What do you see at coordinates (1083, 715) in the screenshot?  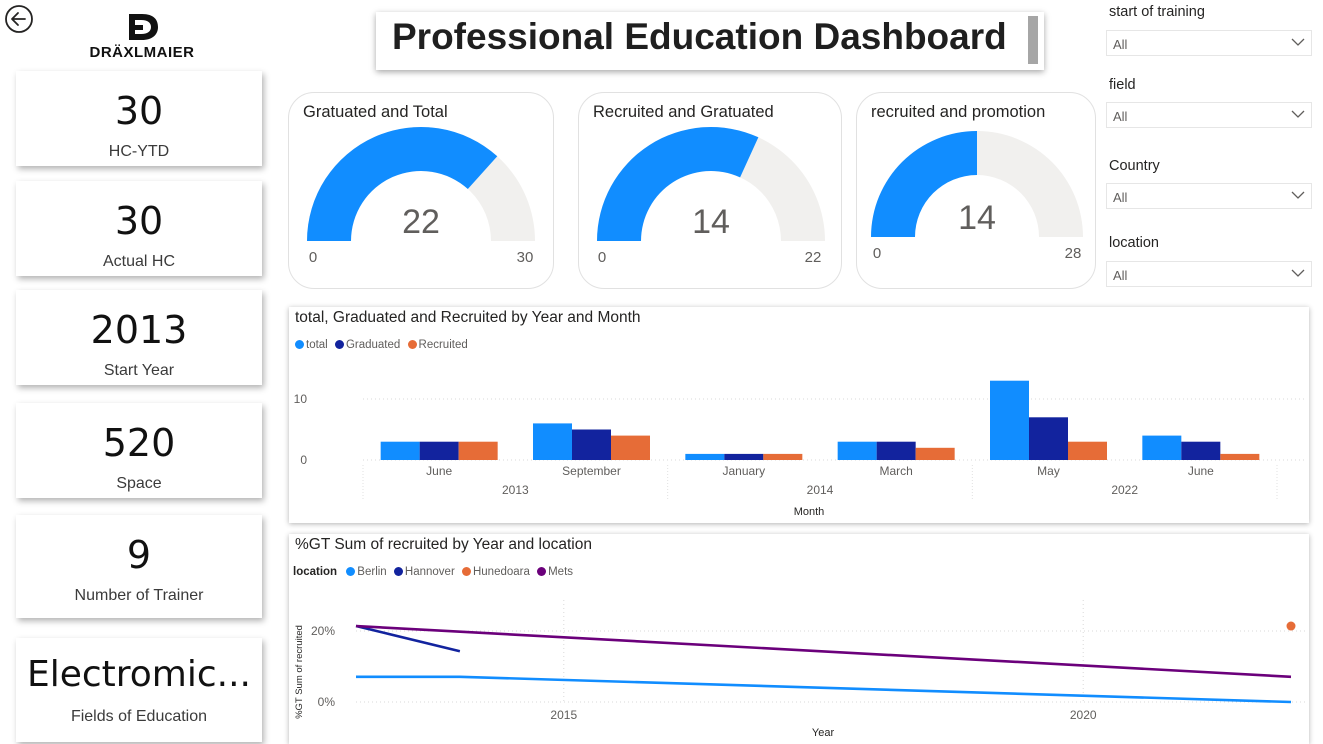 I see `x-tick-label: 2020` at bounding box center [1083, 715].